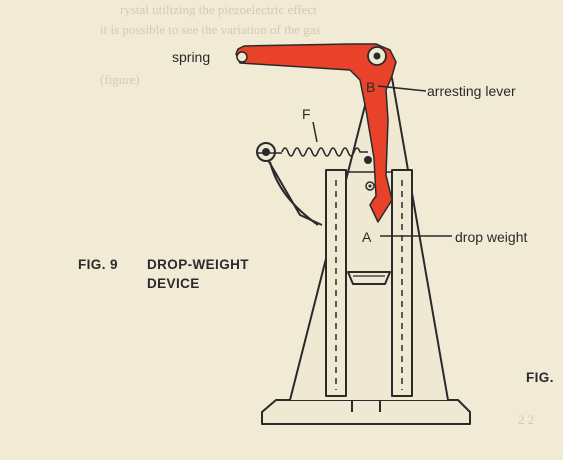 The width and height of the screenshot is (563, 460). I want to click on bleed-text-bottom: 2 2, so click(526, 419).